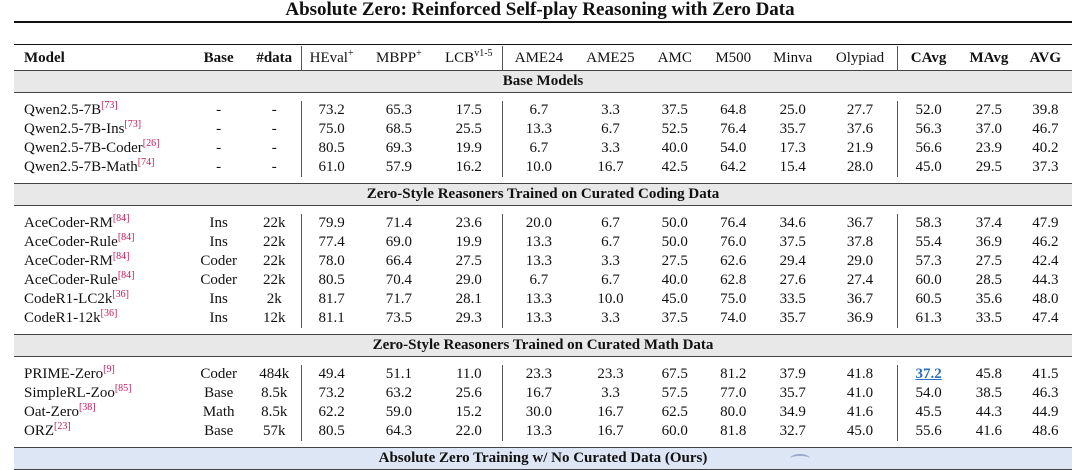 The width and height of the screenshot is (1080, 470). I want to click on value-cell: 74.0, so click(733, 318).